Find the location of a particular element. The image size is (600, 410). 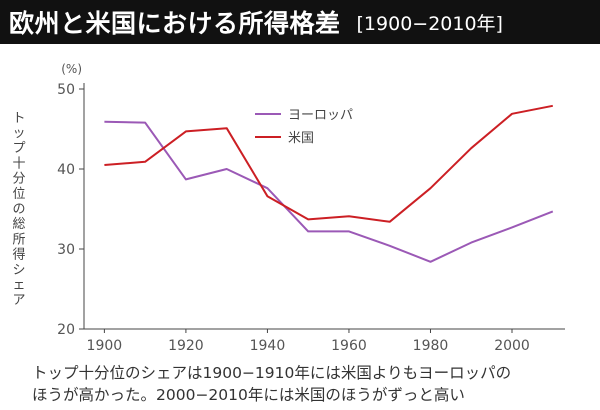

x-tick-label: 1980 is located at coordinates (431, 346).